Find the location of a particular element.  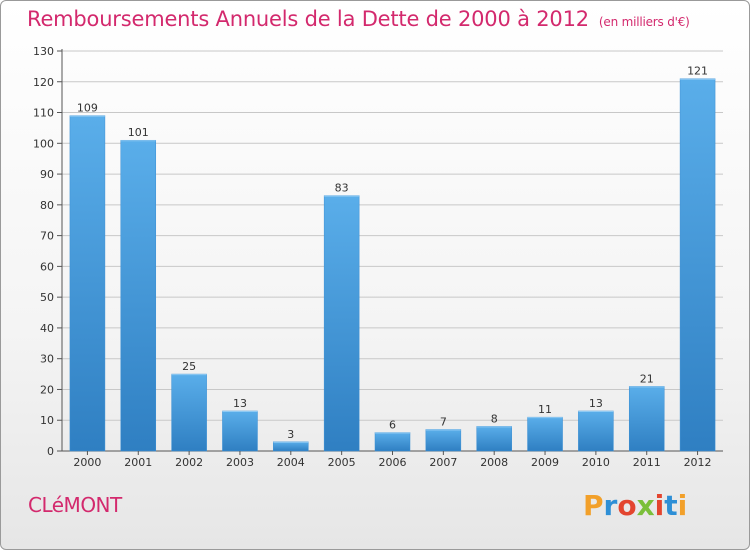

data-label-2000: 109 is located at coordinates (87, 108).